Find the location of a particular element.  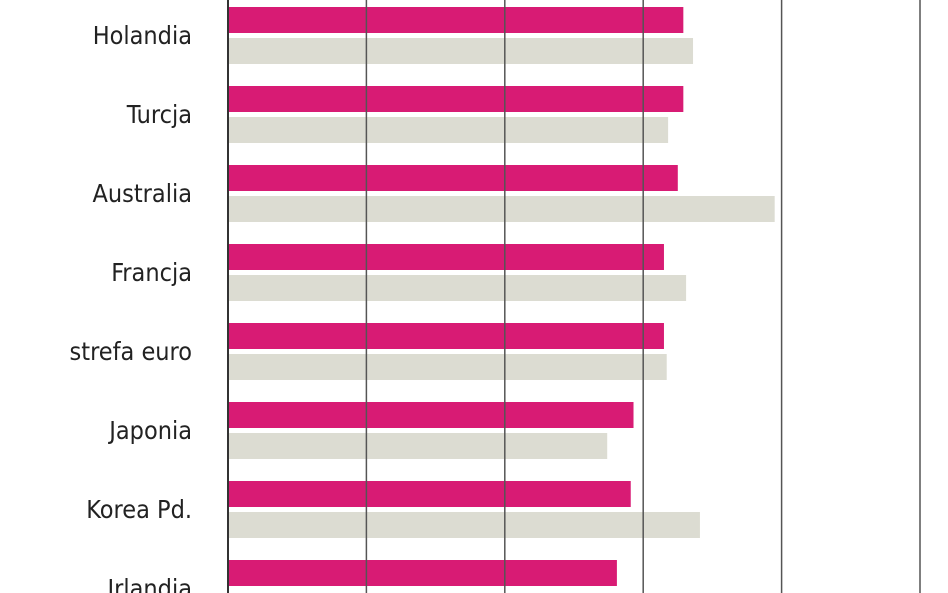

y-tick-label: Francja is located at coordinates (151, 272).